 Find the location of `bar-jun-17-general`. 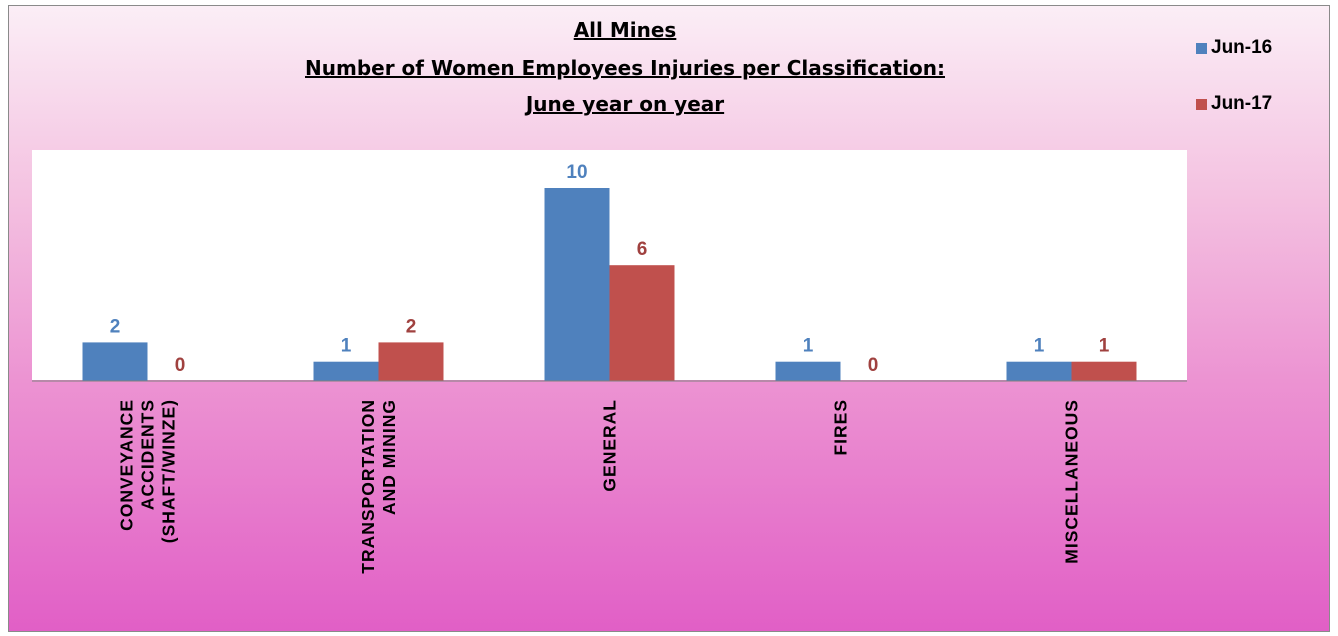

bar-jun-17-general is located at coordinates (642, 323).